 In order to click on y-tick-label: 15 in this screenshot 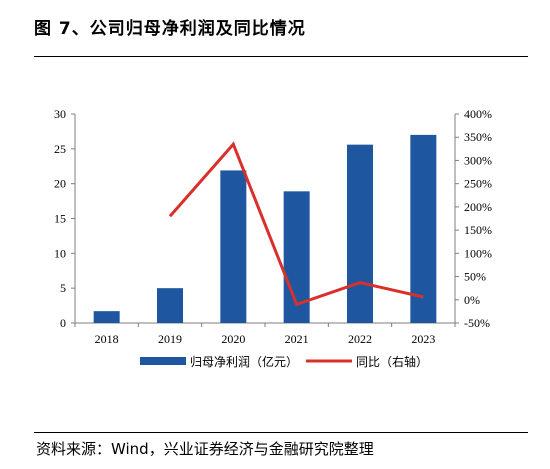, I will do `click(60, 219)`.